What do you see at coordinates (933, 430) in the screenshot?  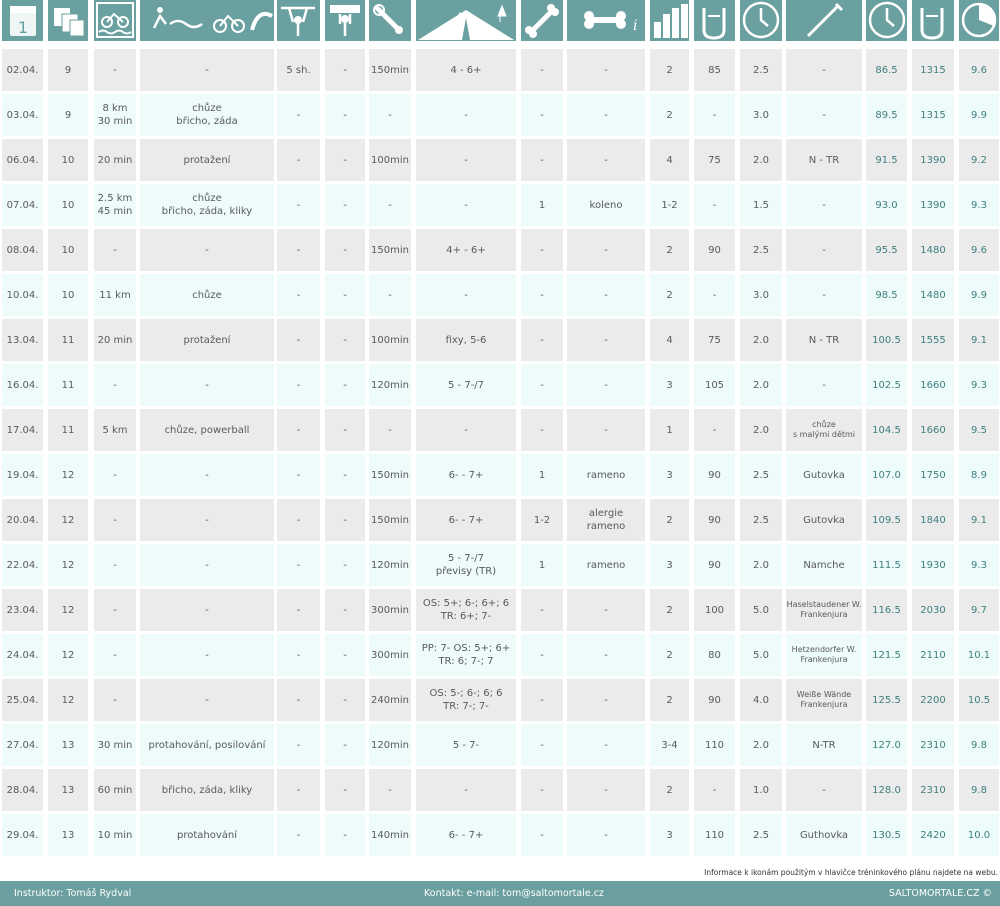 I see `cell-cumulative: 1660` at bounding box center [933, 430].